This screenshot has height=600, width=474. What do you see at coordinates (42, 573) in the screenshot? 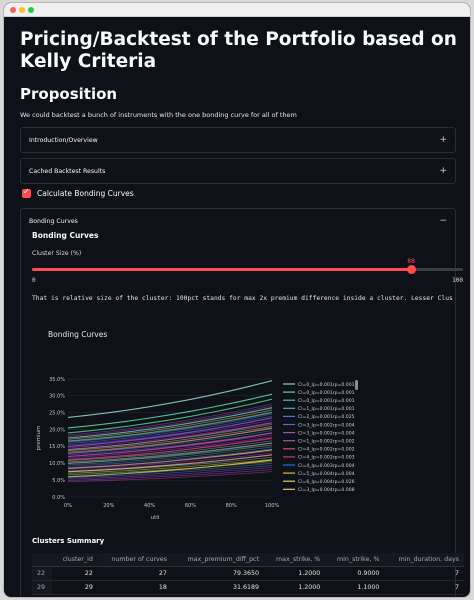
I see `table-cell: 22` at bounding box center [42, 573].